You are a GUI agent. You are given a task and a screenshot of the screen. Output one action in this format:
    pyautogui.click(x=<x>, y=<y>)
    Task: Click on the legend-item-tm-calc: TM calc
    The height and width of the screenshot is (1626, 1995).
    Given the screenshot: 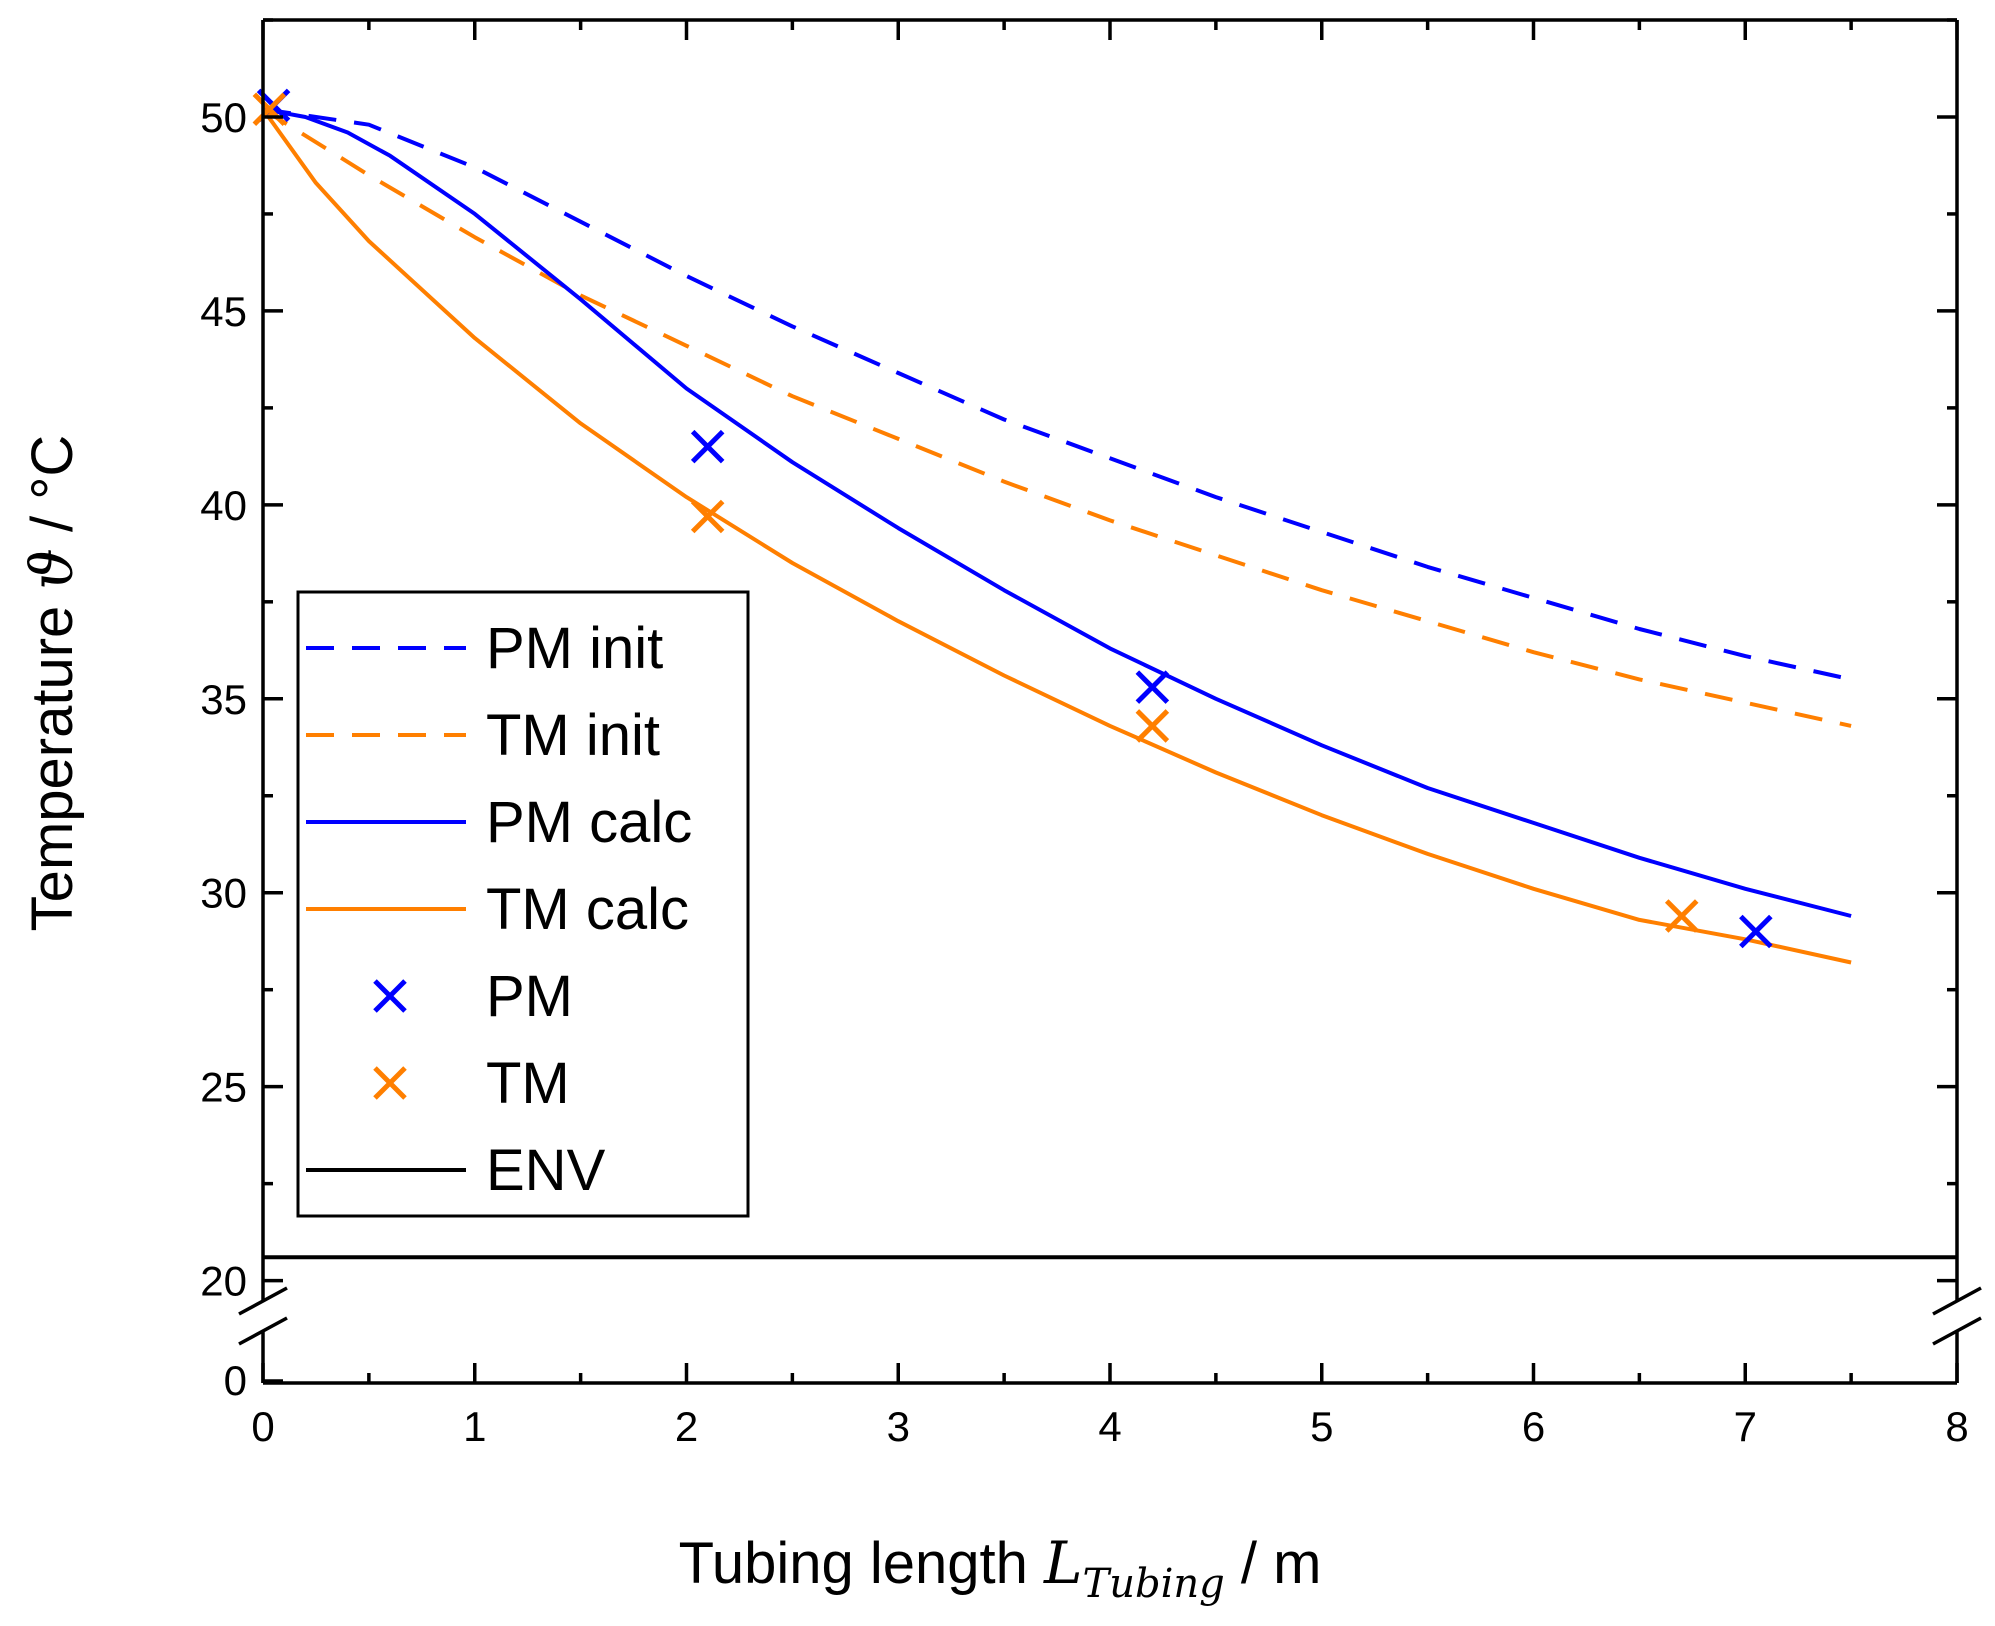 What is the action you would take?
    pyautogui.click(x=497, y=909)
    